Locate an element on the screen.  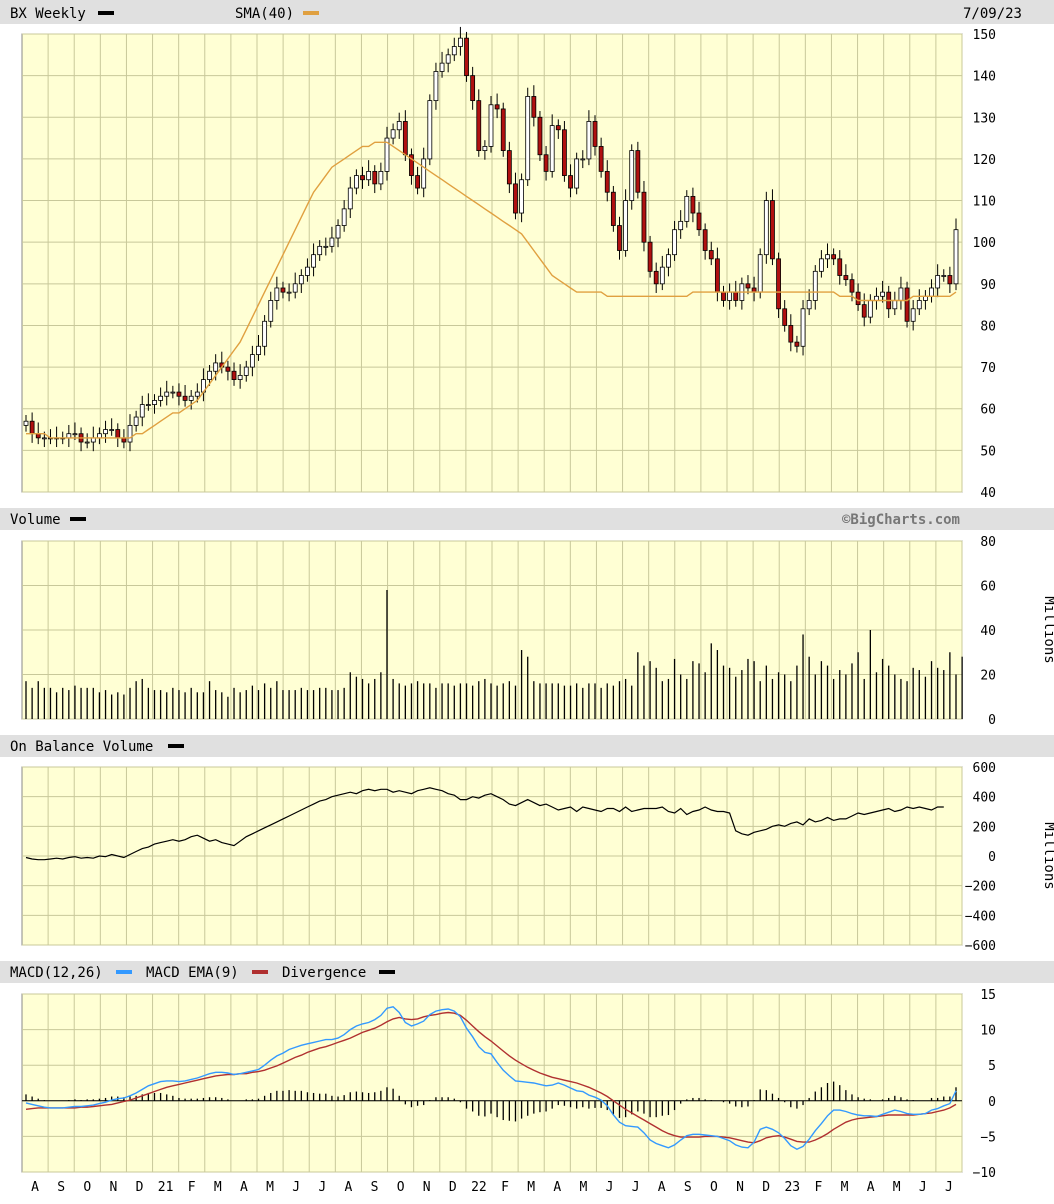
obv-line is located at coordinates (484, 824).